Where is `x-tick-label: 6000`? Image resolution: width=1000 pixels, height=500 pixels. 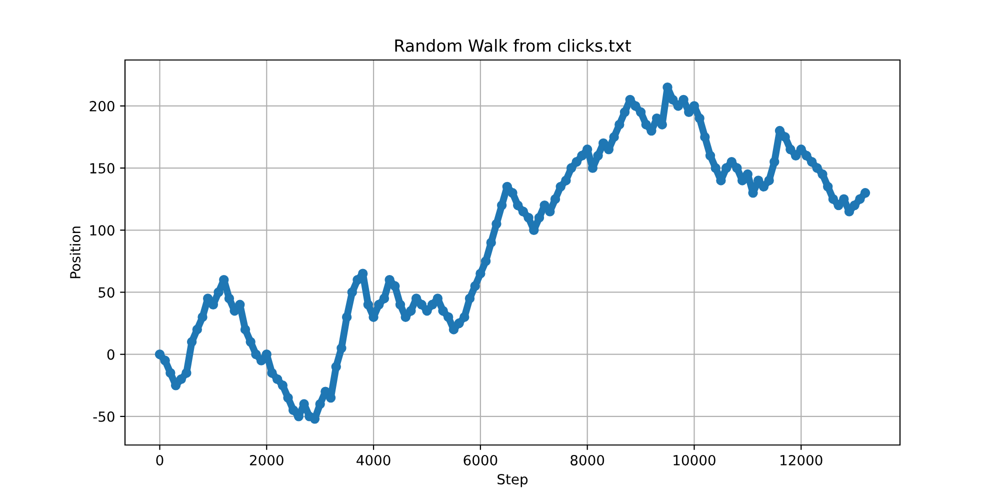
x-tick-label: 6000 is located at coordinates (481, 460).